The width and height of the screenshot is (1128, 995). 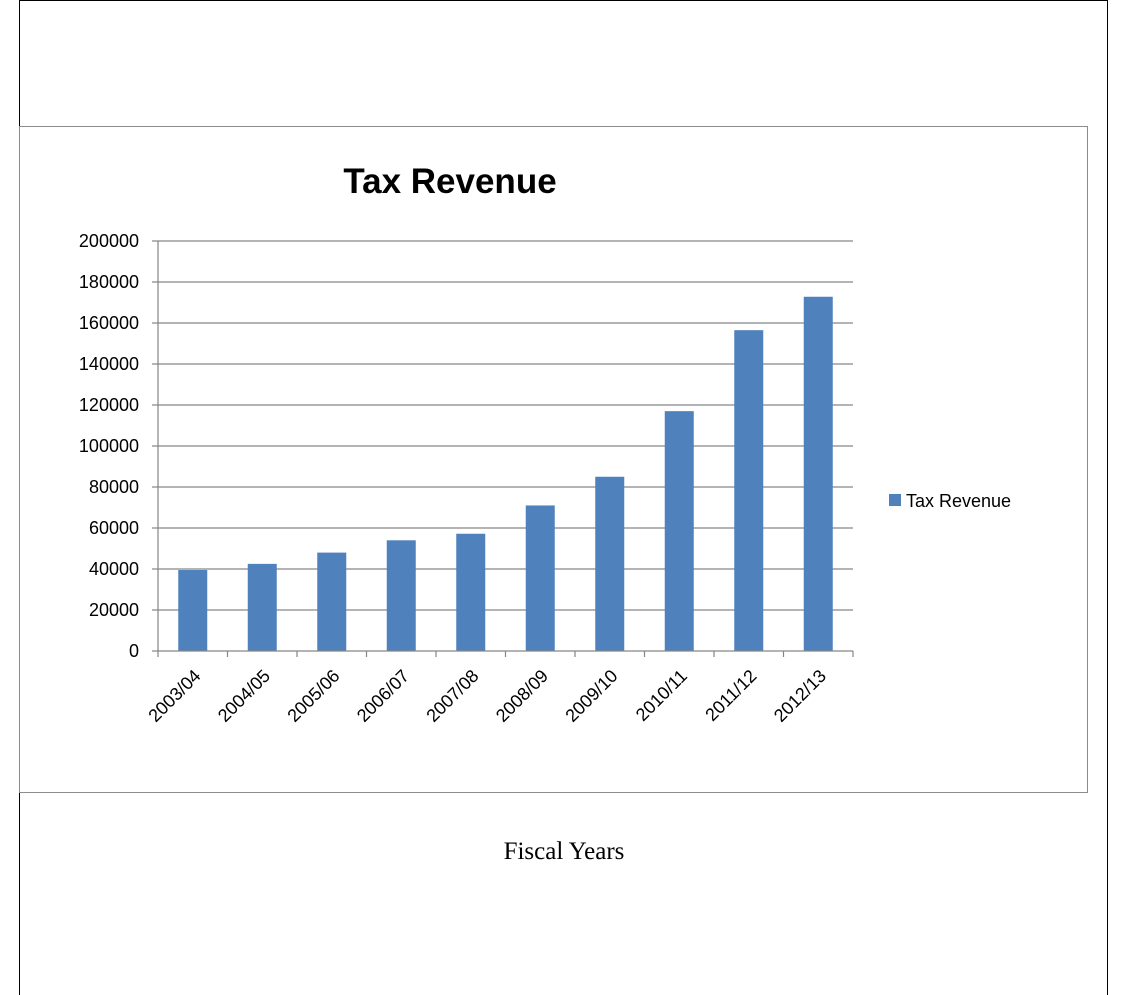 What do you see at coordinates (452, 696) in the screenshot?
I see `x-tick-label: 2007/08` at bounding box center [452, 696].